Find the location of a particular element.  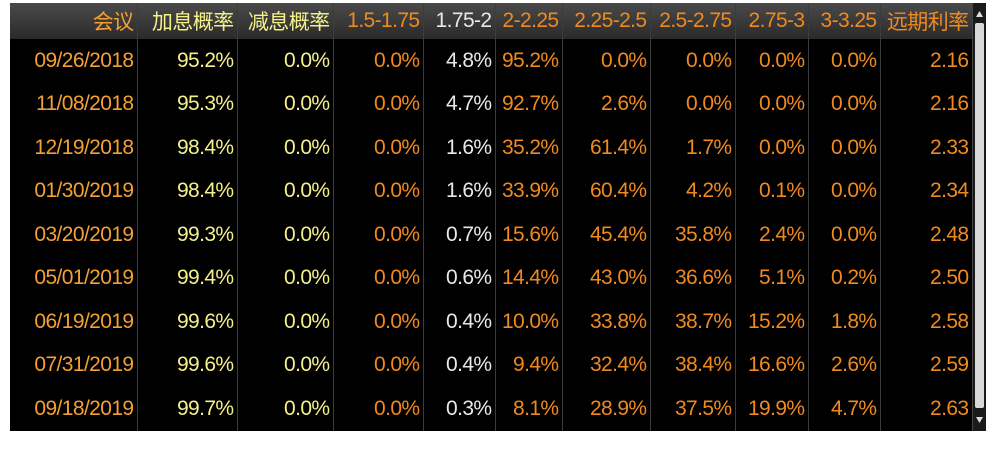

data-cell: 15.2% is located at coordinates (772, 322).